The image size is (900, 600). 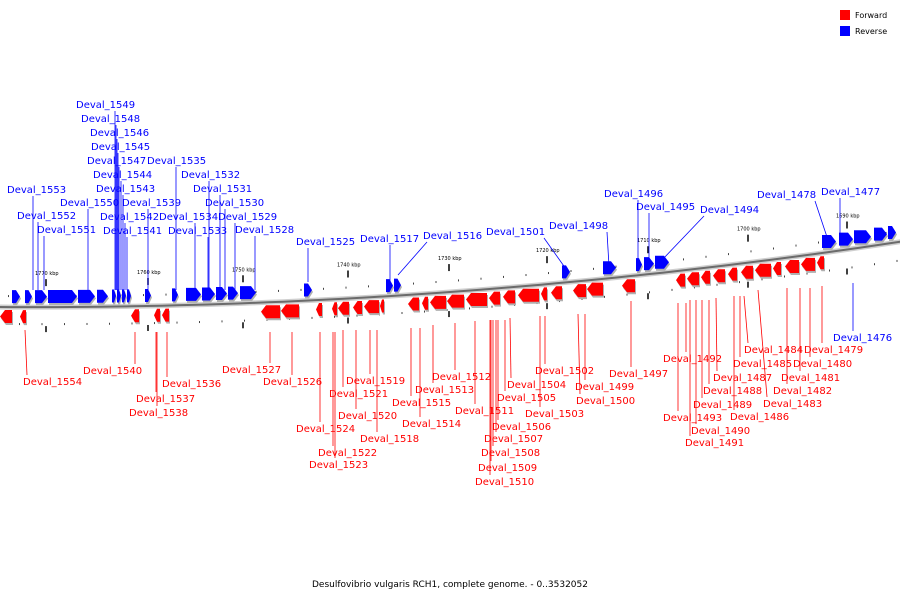 I want to click on gene-label-deval-1509: Deval_1509, so click(x=507, y=468).